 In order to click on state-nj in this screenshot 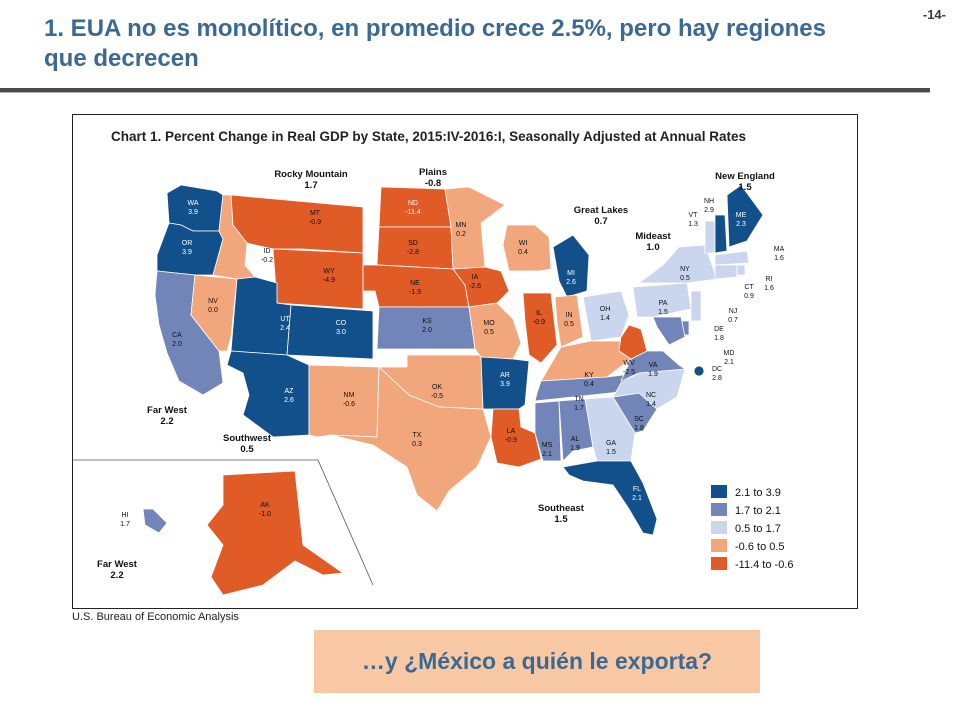, I will do `click(696, 306)`.